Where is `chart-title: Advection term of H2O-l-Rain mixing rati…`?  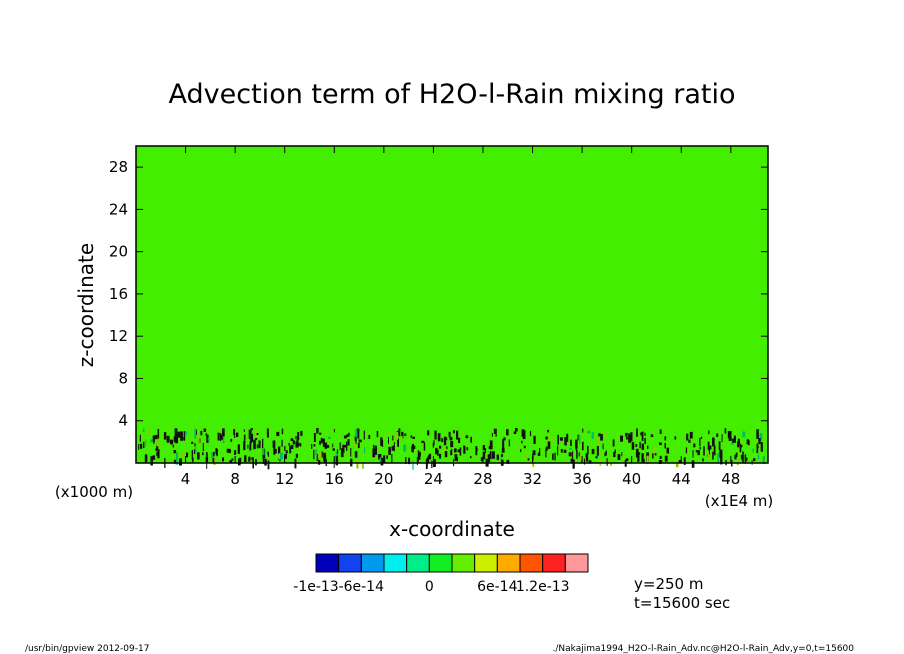 chart-title: Advection term of H2O-l-Rain mixing rati… is located at coordinates (452, 94).